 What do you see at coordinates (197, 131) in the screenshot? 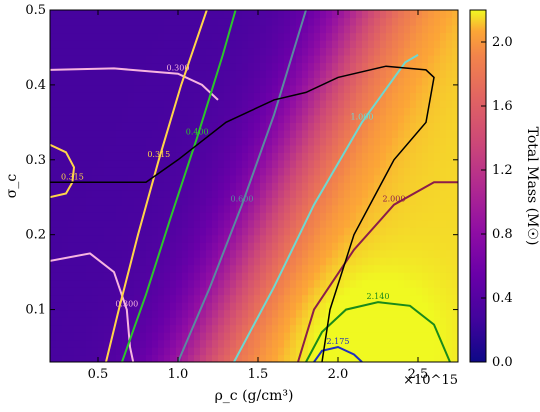
I see `contour-label: 0.400` at bounding box center [197, 131].